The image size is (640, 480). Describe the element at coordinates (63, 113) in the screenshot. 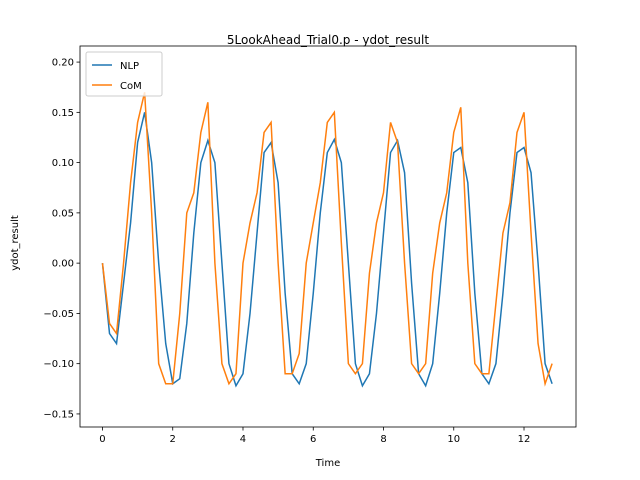

I see `y-tick-label: 0.15` at that location.